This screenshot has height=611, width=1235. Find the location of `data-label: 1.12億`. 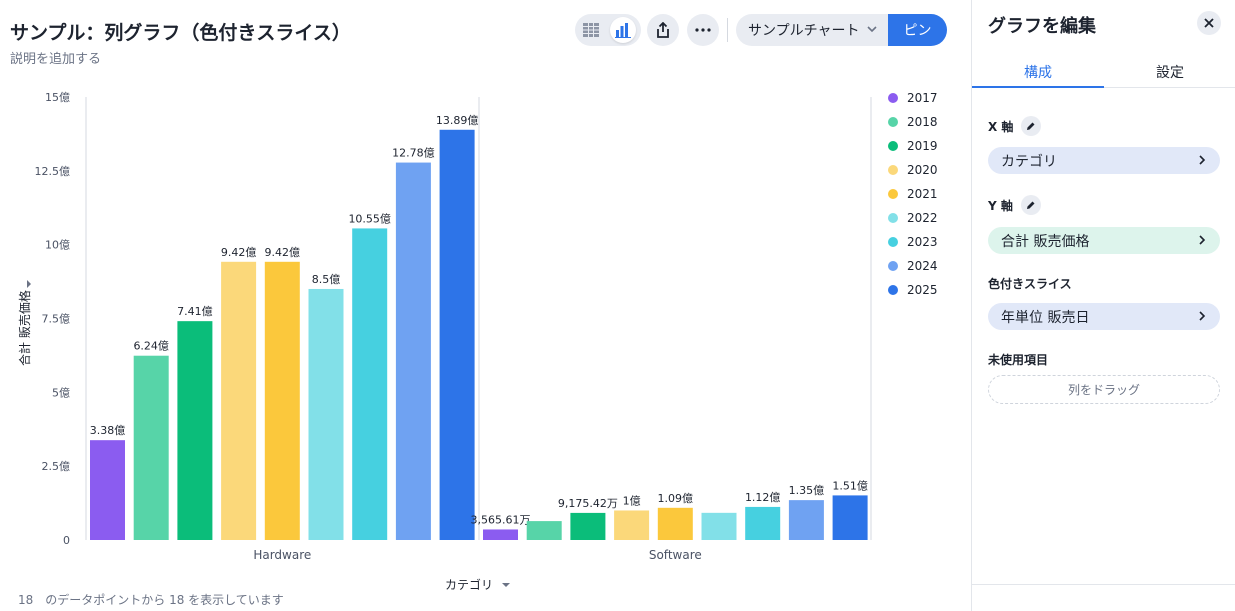

data-label: 1.12億 is located at coordinates (763, 497).